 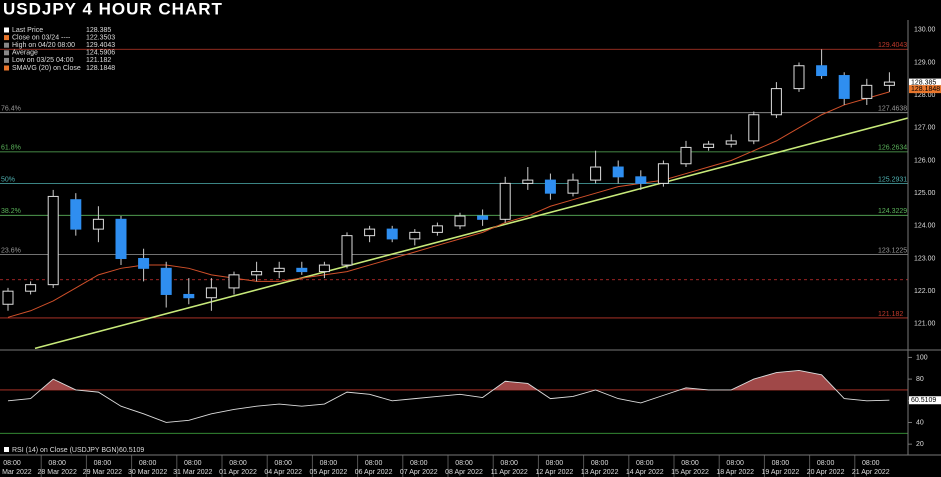 What do you see at coordinates (892, 211) in the screenshot?
I see `level-value: 124.3229` at bounding box center [892, 211].